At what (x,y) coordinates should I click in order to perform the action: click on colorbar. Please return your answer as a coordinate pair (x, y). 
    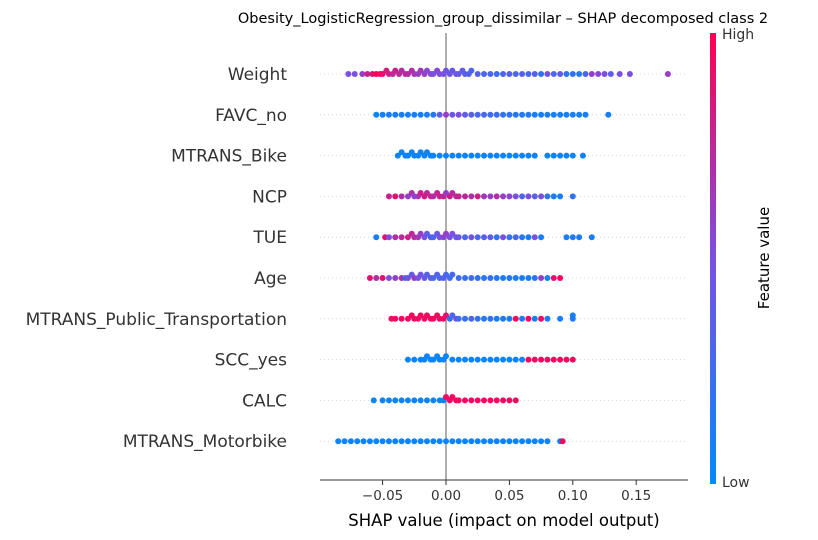
    Looking at the image, I should click on (713, 258).